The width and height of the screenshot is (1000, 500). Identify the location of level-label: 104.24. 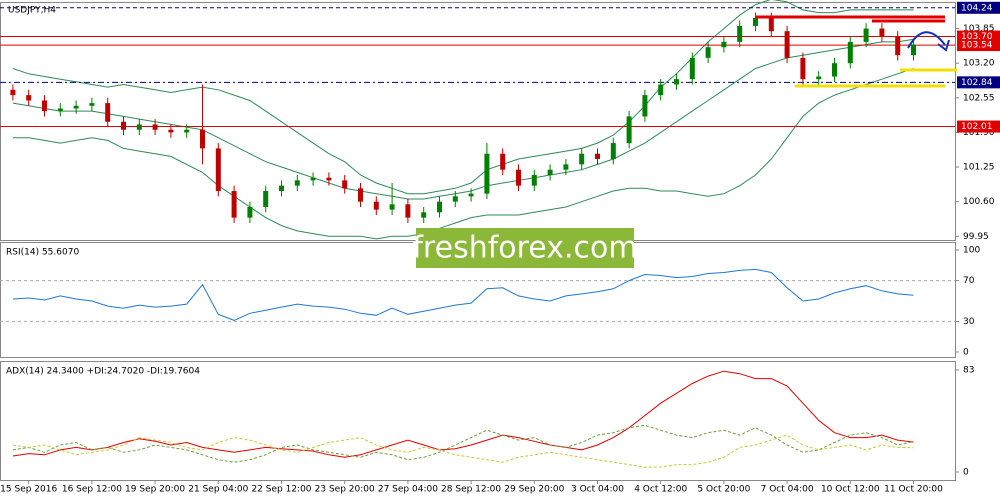
(977, 8).